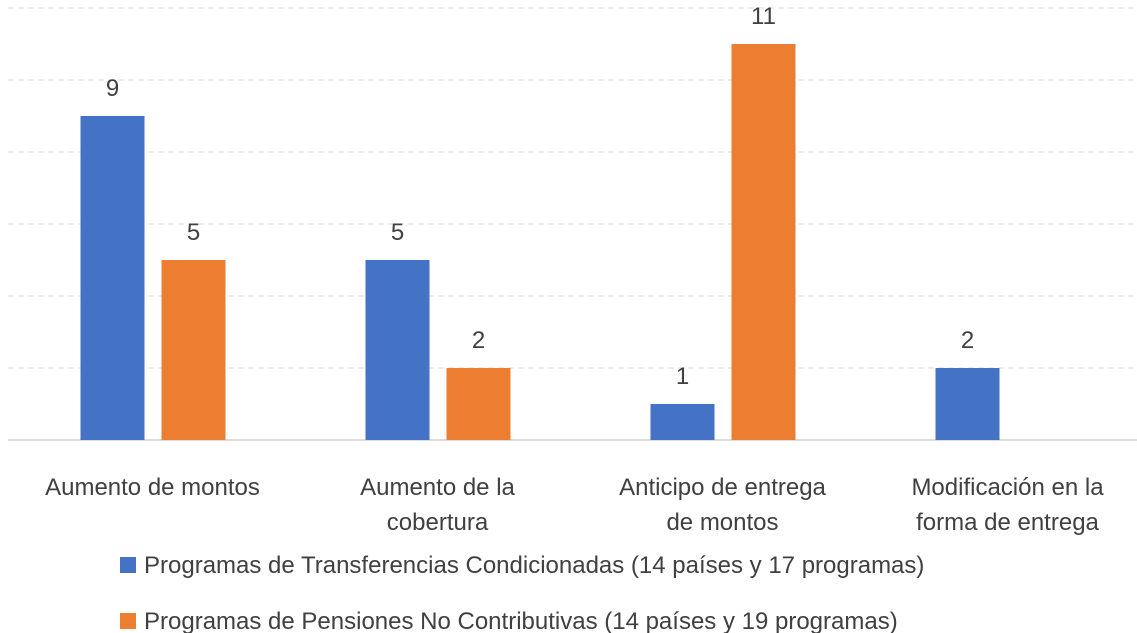 The image size is (1137, 633). What do you see at coordinates (722, 505) in the screenshot?
I see `x-tick-label: Anticipo de entrega de montos` at bounding box center [722, 505].